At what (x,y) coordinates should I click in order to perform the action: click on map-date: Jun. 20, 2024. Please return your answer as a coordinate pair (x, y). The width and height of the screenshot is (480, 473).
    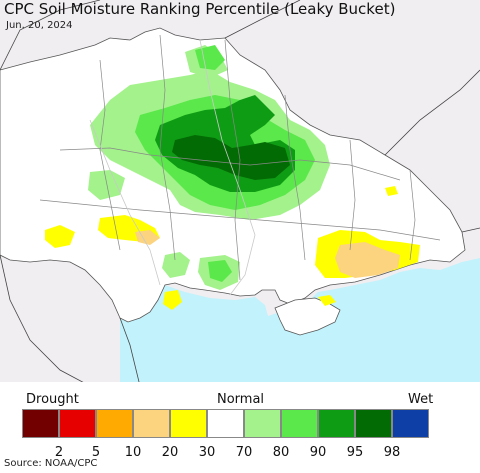
    Looking at the image, I should click on (39, 25).